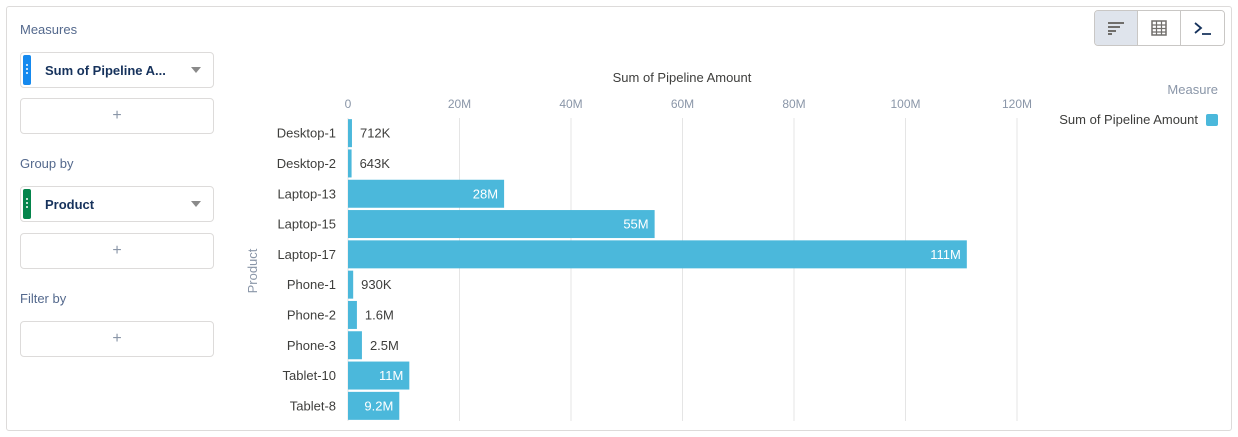 The width and height of the screenshot is (1238, 437). I want to click on legend-item-label: Sum of Pipeline Amount, so click(1128, 119).